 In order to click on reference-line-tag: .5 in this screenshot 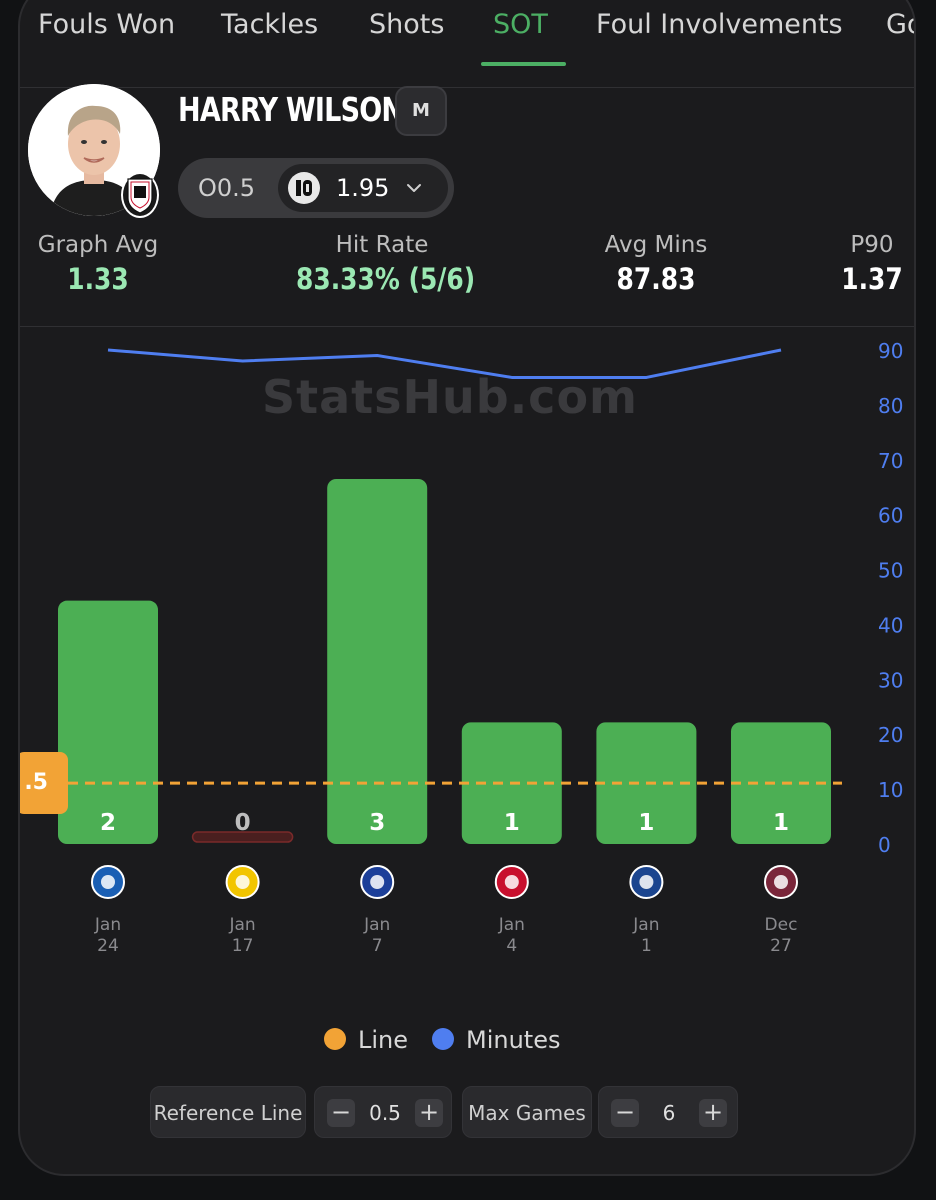, I will do `click(44, 783)`.